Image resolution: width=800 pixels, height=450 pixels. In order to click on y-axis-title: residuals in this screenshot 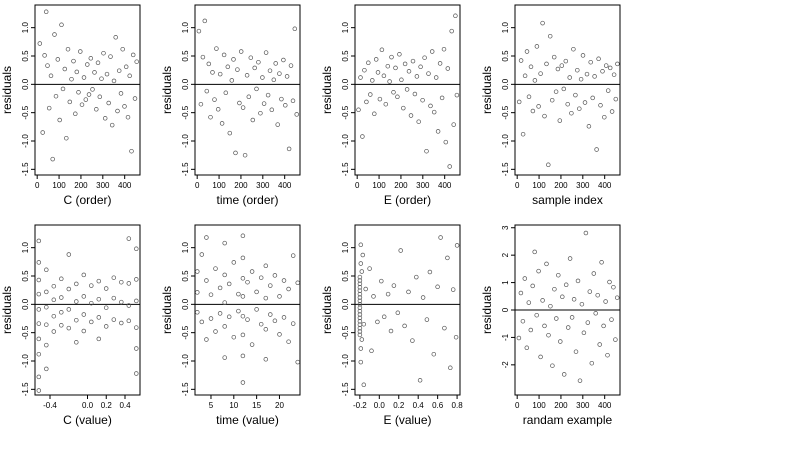, I will do `click(487, 310)`.